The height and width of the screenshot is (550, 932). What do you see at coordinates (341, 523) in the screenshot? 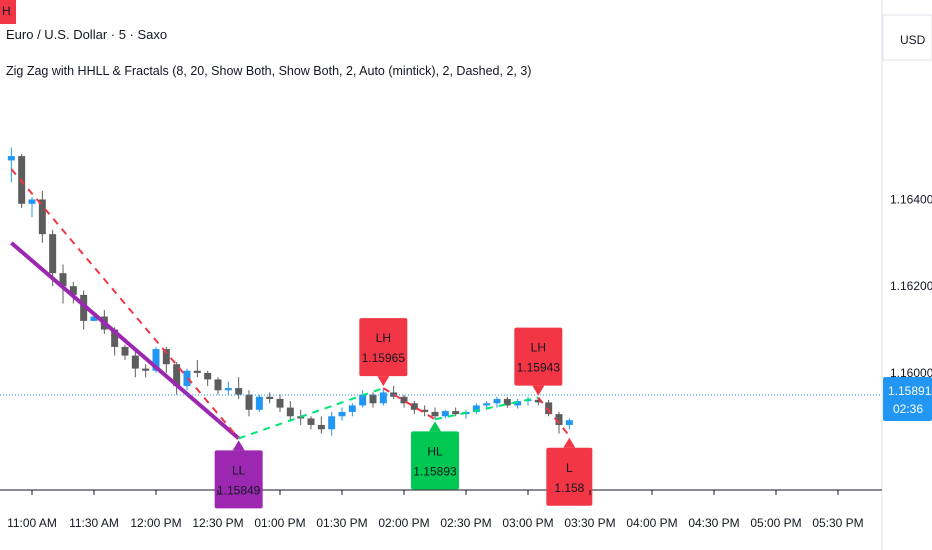
I see `time-tick-label: 01:30 PM` at bounding box center [341, 523].